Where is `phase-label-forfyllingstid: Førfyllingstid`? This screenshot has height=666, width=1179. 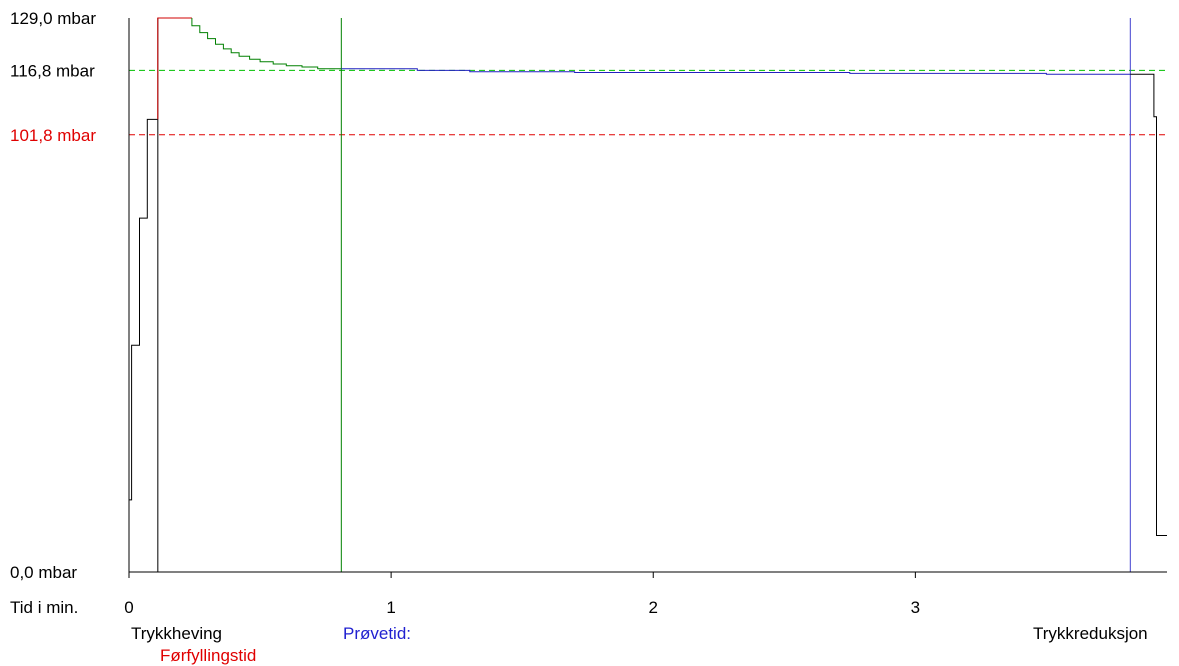 phase-label-forfyllingstid: Førfyllingstid is located at coordinates (208, 655).